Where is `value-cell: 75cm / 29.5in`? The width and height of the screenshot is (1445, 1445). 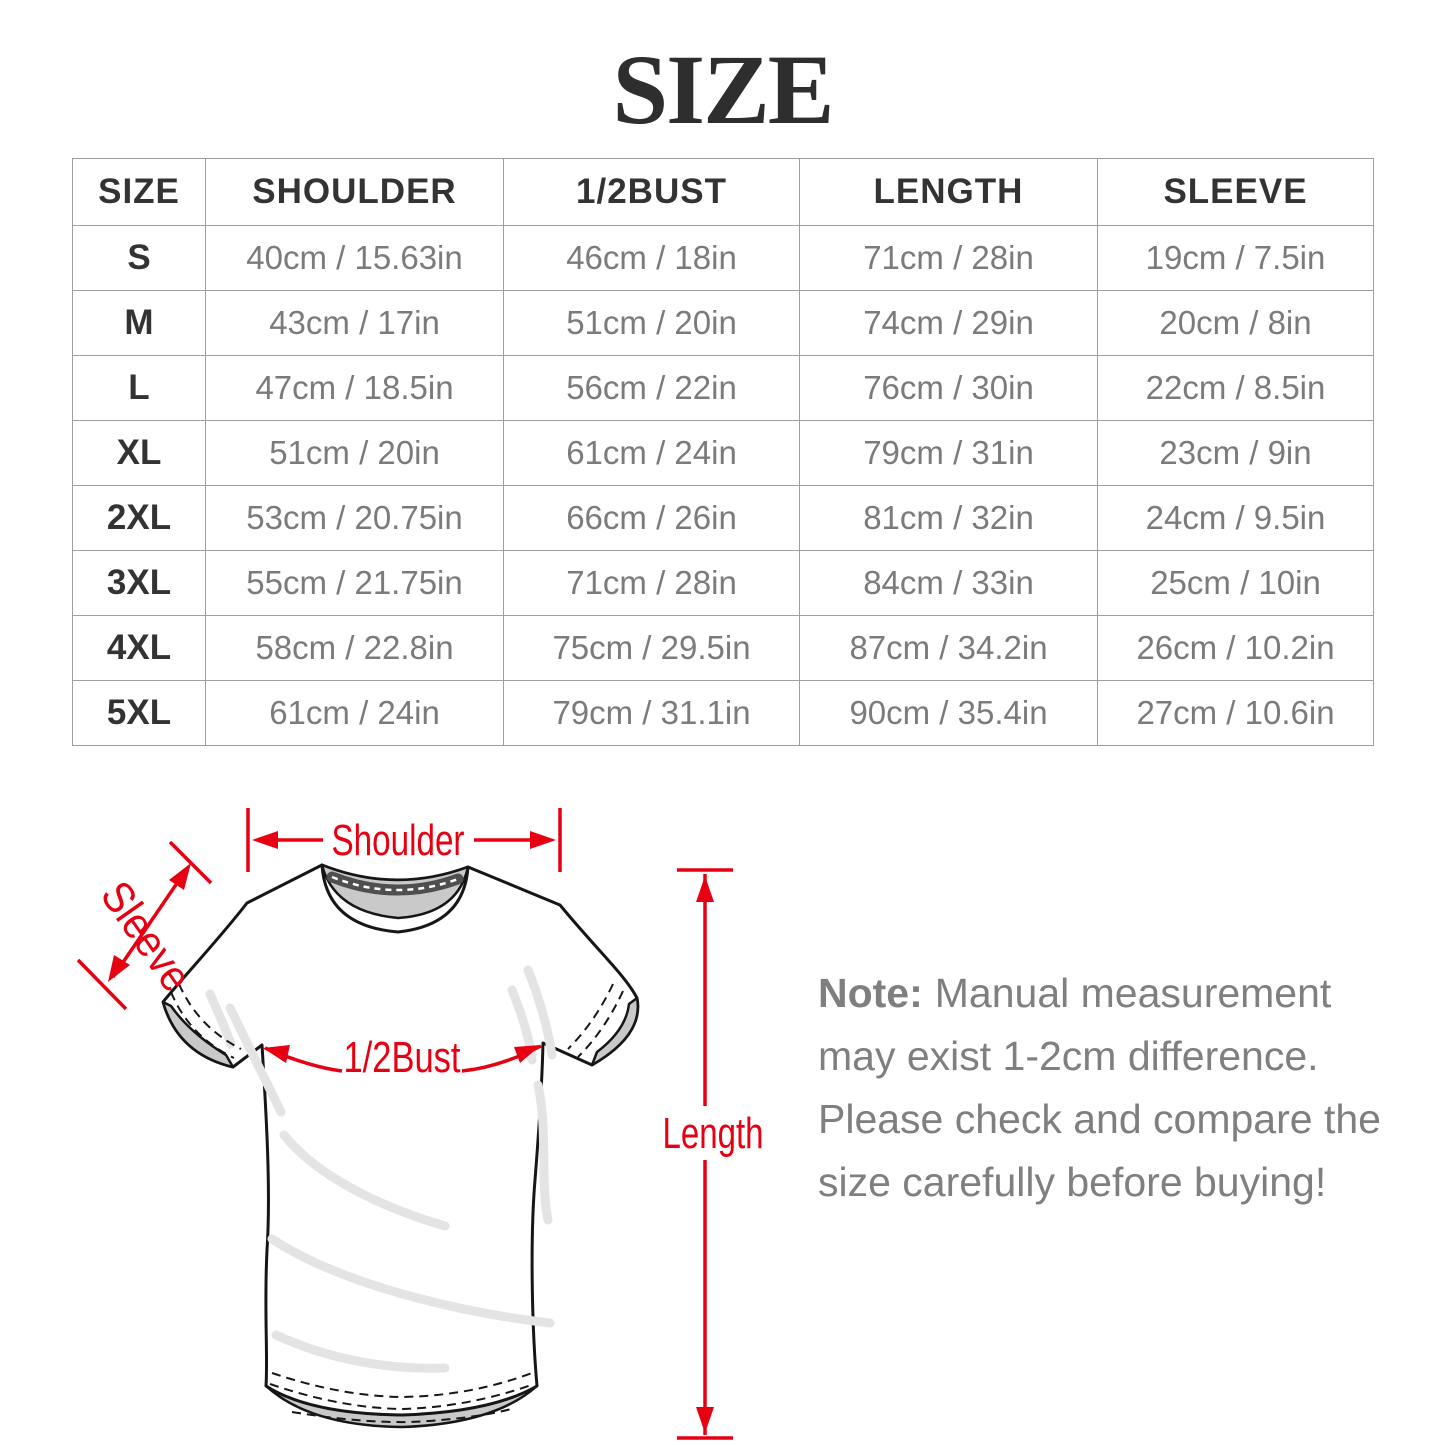 value-cell: 75cm / 29.5in is located at coordinates (651, 648).